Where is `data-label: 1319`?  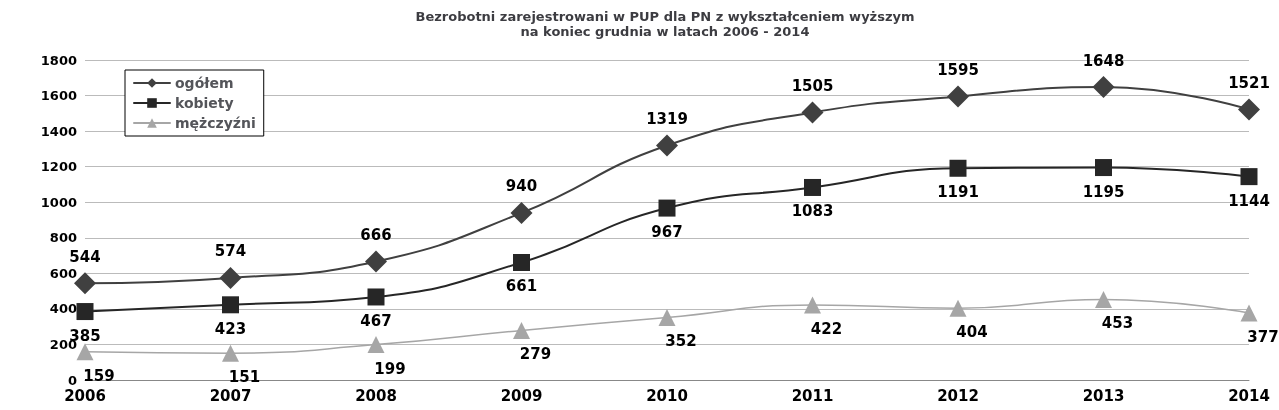 data-label: 1319 is located at coordinates (667, 119).